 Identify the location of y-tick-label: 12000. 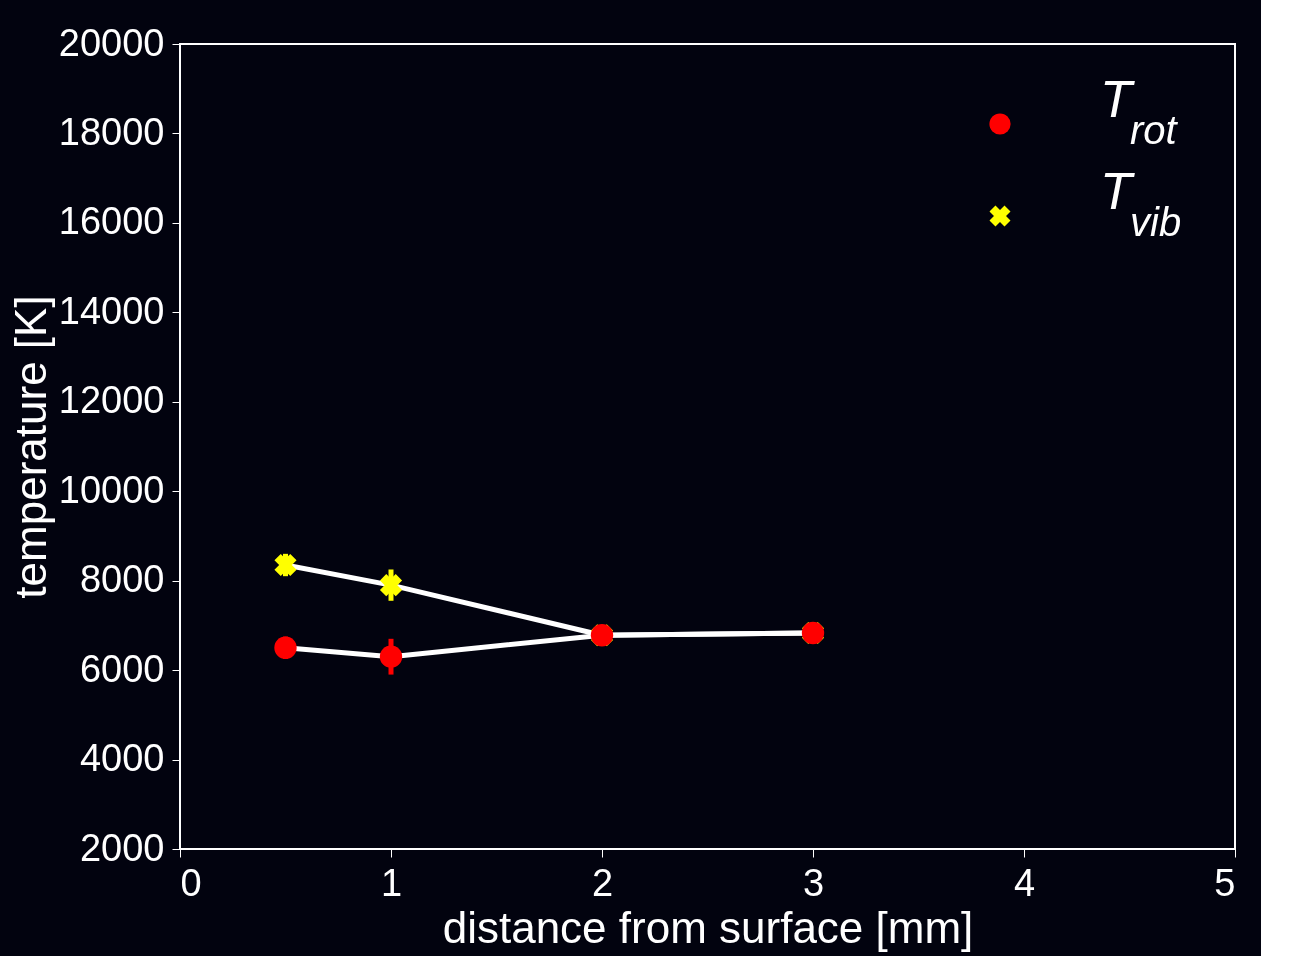
(111, 400).